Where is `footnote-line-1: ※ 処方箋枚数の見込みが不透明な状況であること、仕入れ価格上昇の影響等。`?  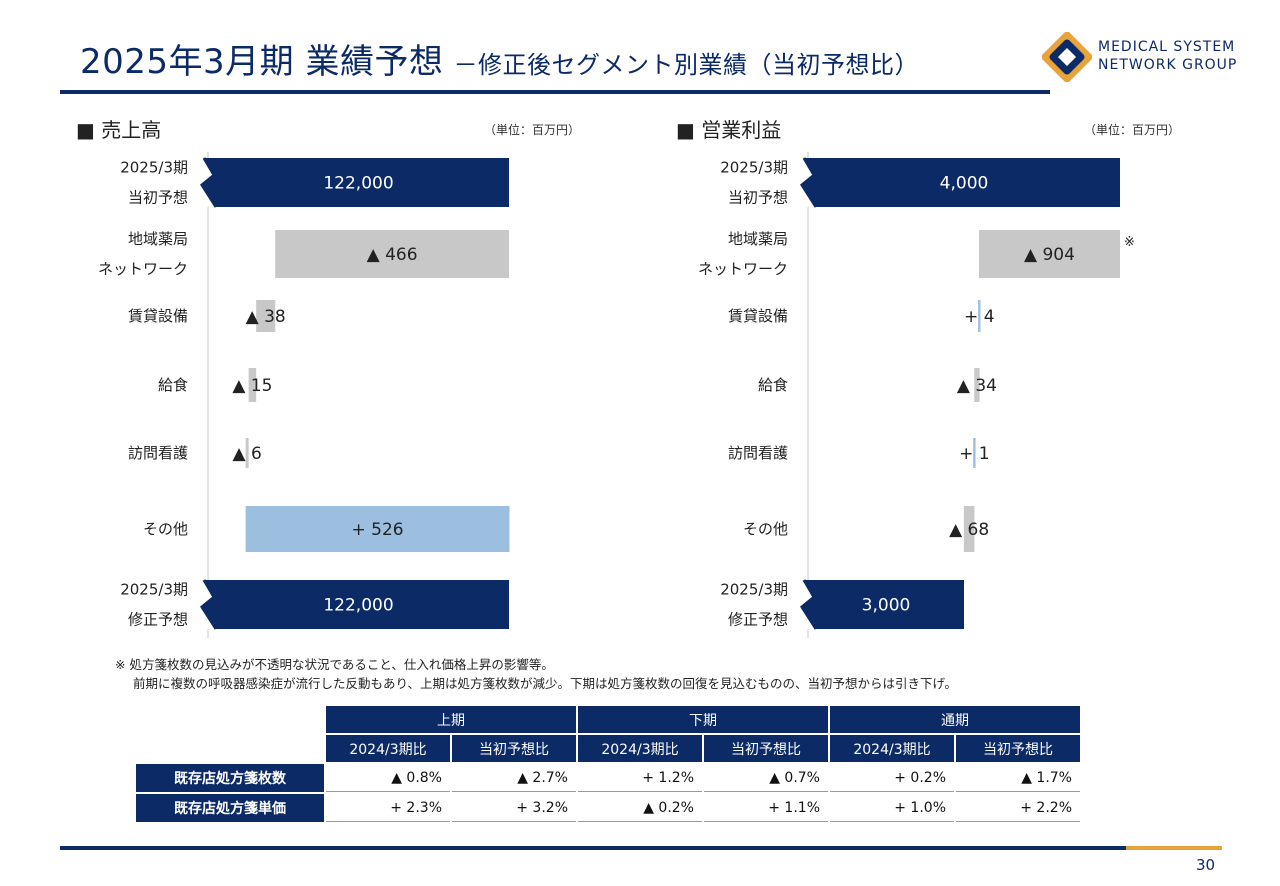 footnote-line-1: ※ 処方箋枚数の見込みが不透明な状況であること、仕入れ価格上昇の影響等。 is located at coordinates (334, 664).